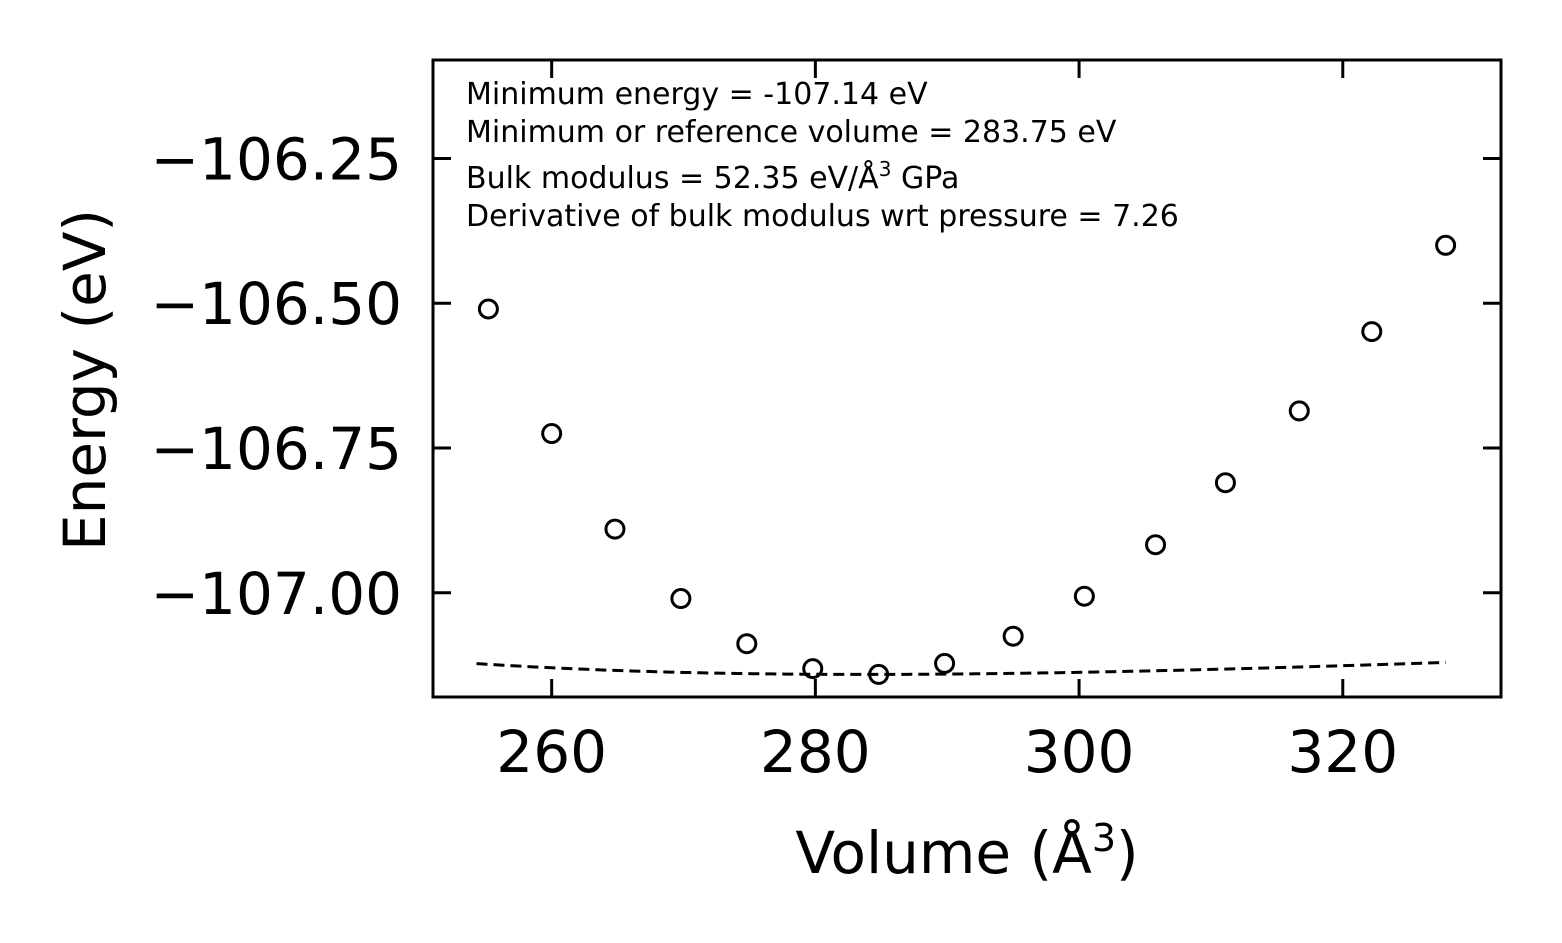 This screenshot has height=943, width=1562. I want to click on y-tick-label: −106.25, so click(276, 159).